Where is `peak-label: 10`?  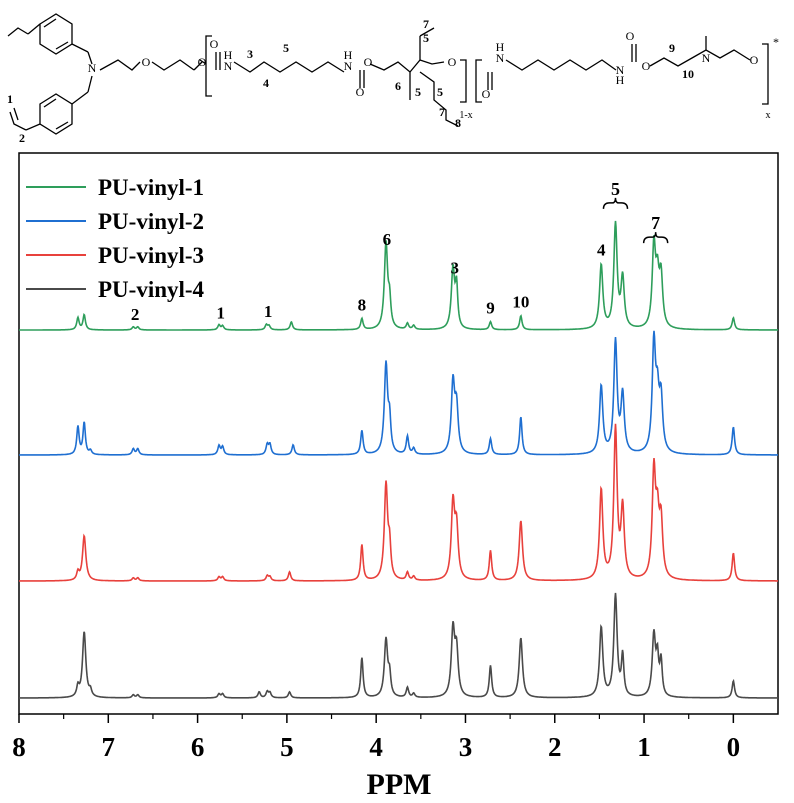 peak-label: 10 is located at coordinates (520, 302).